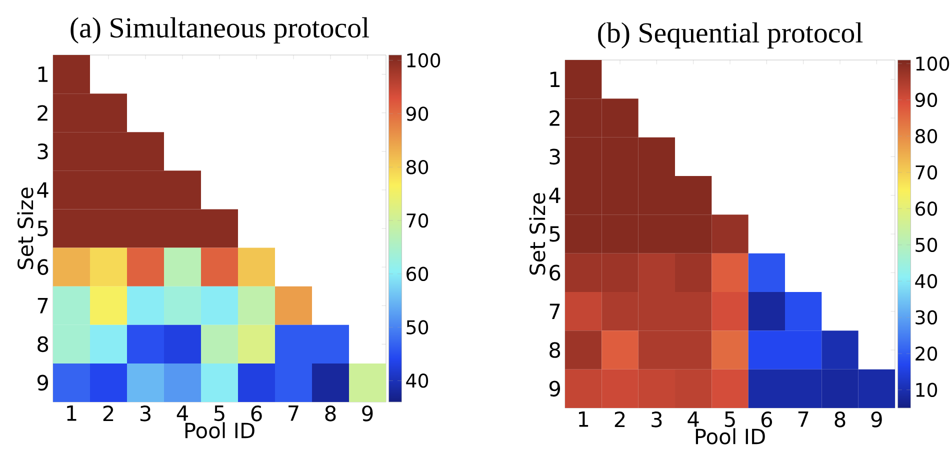 The height and width of the screenshot is (457, 951). What do you see at coordinates (219, 30) in the screenshot?
I see `chart-title: (a) Simultaneous protocol` at bounding box center [219, 30].